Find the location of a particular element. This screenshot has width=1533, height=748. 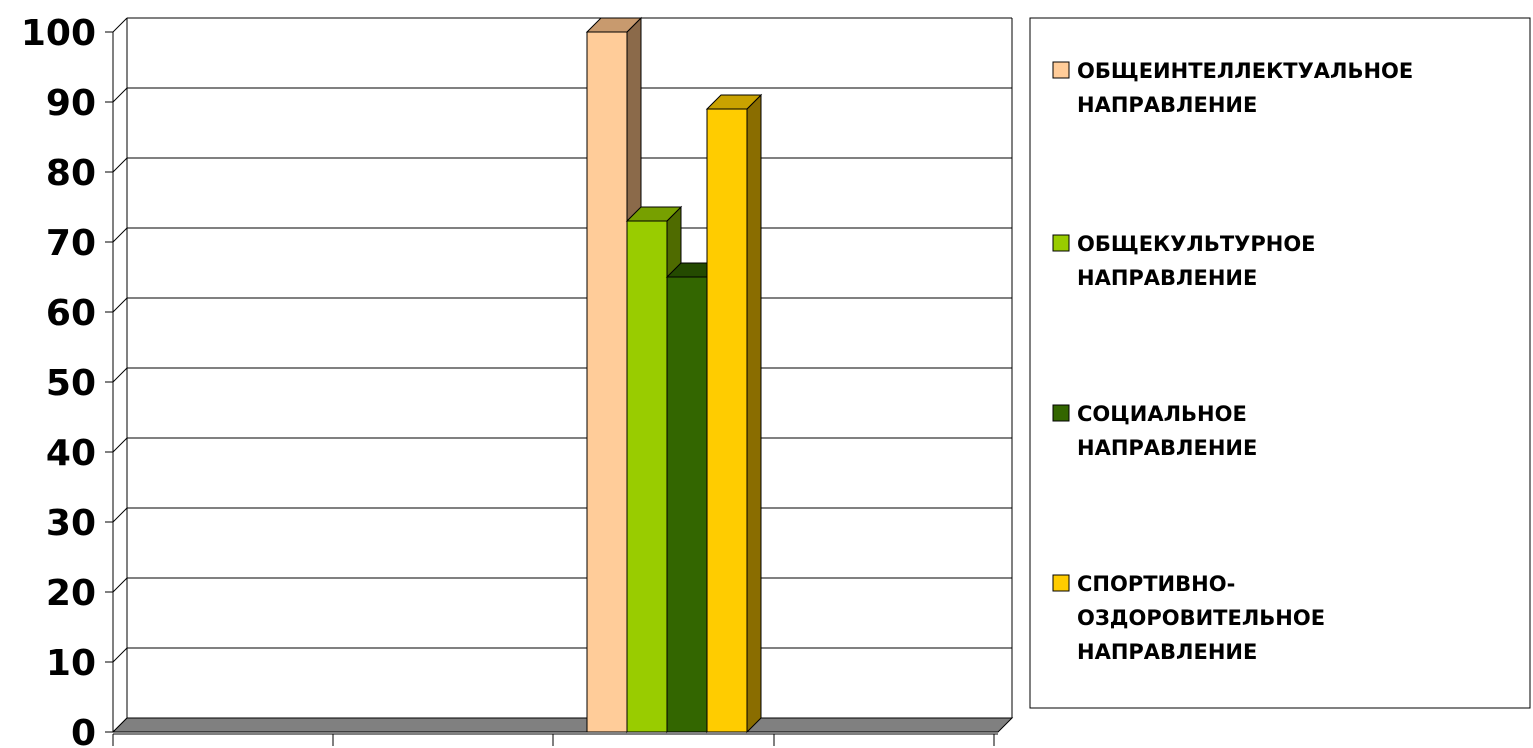

y-tick-label: 10 is located at coordinates (71, 663).